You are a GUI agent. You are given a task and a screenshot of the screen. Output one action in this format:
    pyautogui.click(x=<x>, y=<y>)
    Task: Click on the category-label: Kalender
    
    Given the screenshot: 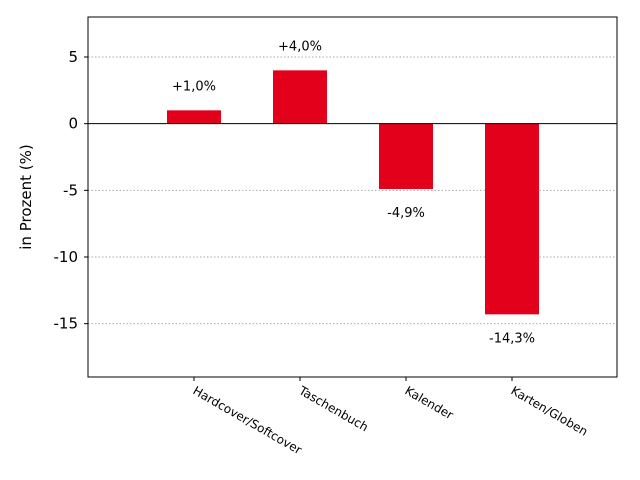 What is the action you would take?
    pyautogui.click(x=429, y=402)
    